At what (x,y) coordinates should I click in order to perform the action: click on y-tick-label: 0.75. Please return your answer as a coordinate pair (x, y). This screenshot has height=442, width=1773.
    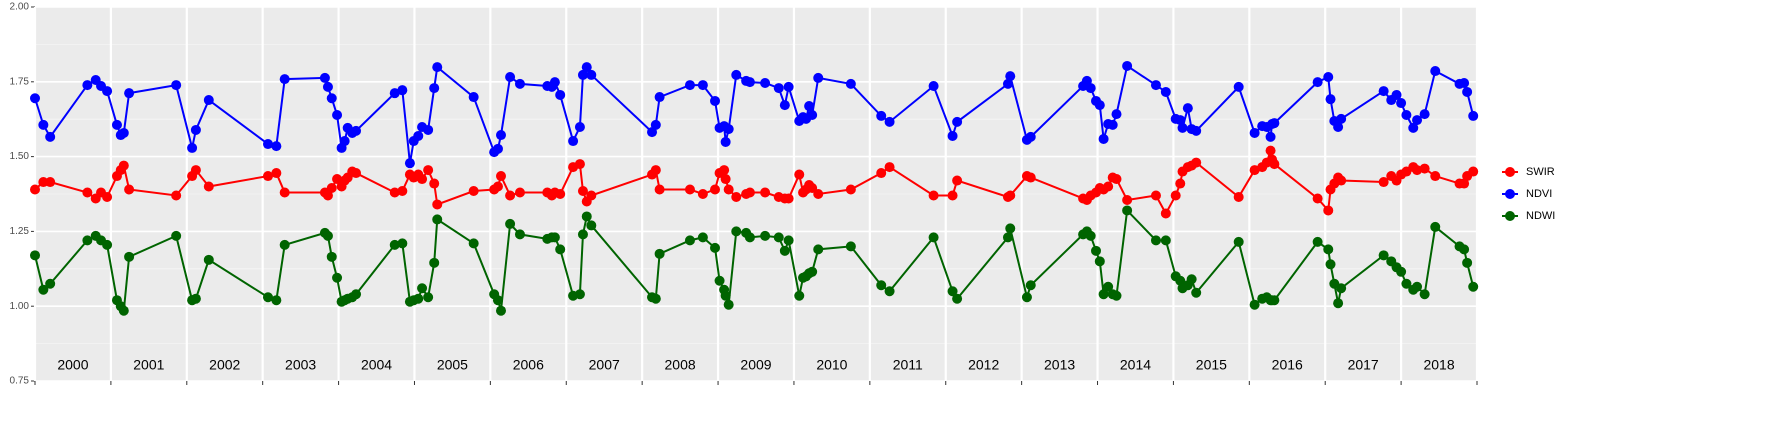
    Looking at the image, I should click on (20, 381).